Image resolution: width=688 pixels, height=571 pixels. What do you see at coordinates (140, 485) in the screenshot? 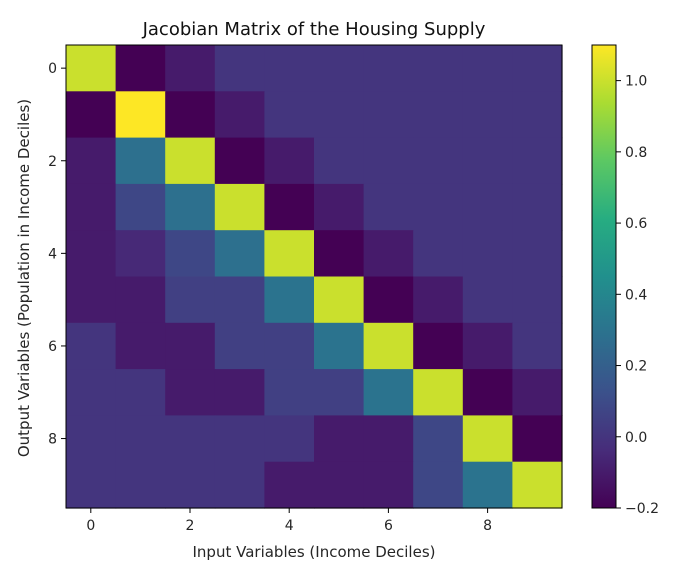
I see `heatmap-cell-r9-c1` at bounding box center [140, 485].